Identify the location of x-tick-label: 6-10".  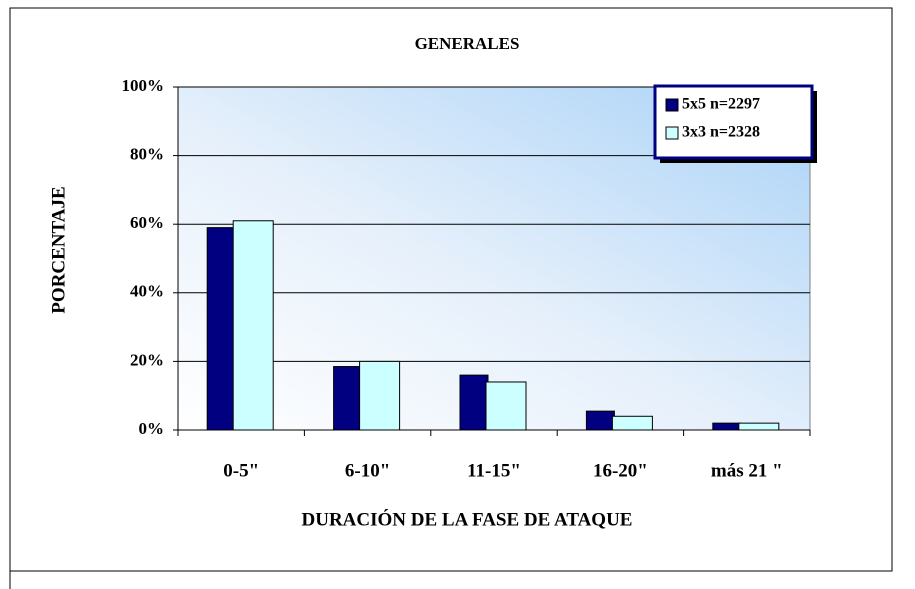
(367, 470).